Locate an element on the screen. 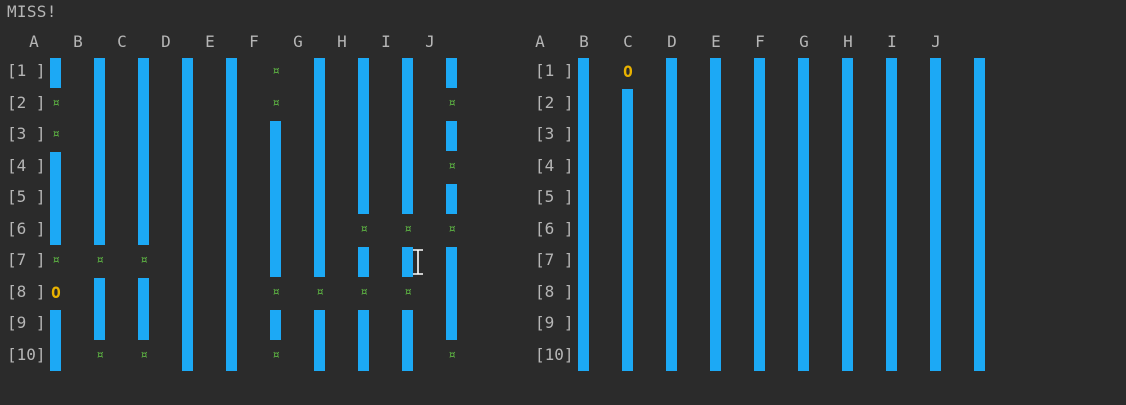 The height and width of the screenshot is (405, 1126). player-miss-marker-j10: ¤ is located at coordinates (452, 355).